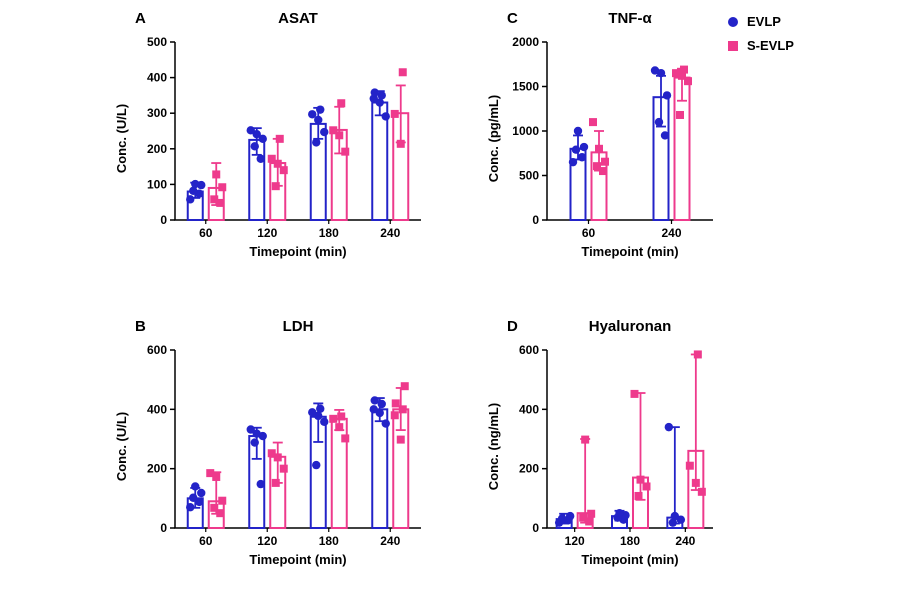  I want to click on panel-asat-y-axis-label-text: Conc. (U/L), so click(122, 138).